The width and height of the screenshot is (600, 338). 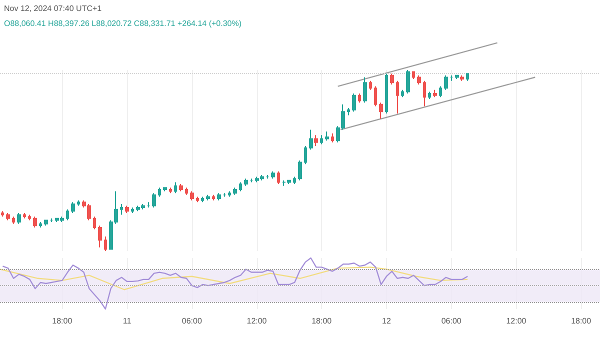 What do you see at coordinates (123, 23) in the screenshot?
I see `text: O88,060.41 H88,397.26 L88,020.72 C88,331.71 +264.14 (+0.30%)` at bounding box center [123, 23].